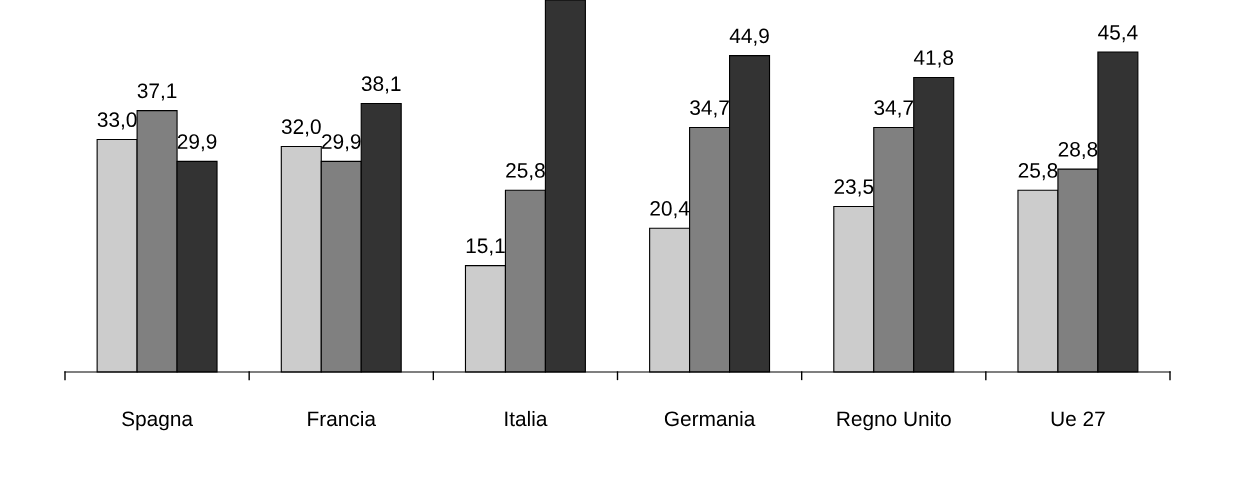  What do you see at coordinates (710, 418) in the screenshot?
I see `x-tick-label: Germania` at bounding box center [710, 418].